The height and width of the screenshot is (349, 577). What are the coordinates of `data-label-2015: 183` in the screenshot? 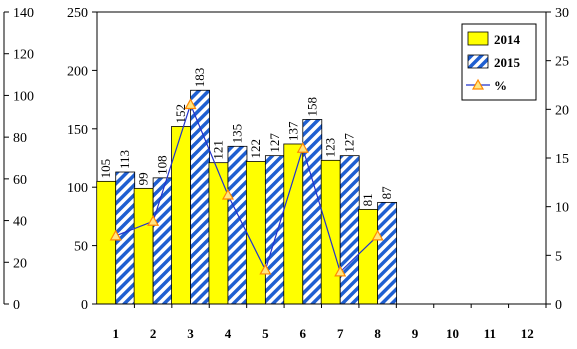 It's located at (199, 78).